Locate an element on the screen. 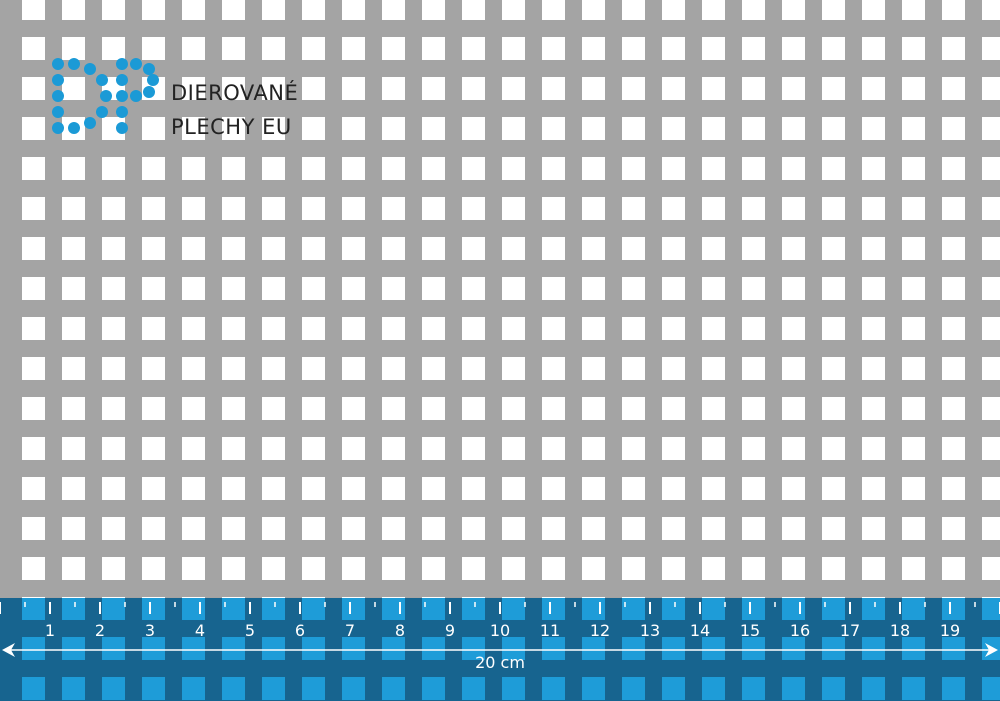  ruler-number: 9 is located at coordinates (450, 630).